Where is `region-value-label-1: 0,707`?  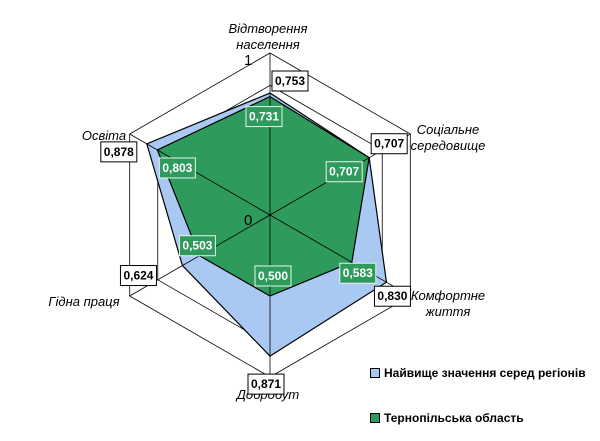
region-value-label-1: 0,707 is located at coordinates (344, 172).